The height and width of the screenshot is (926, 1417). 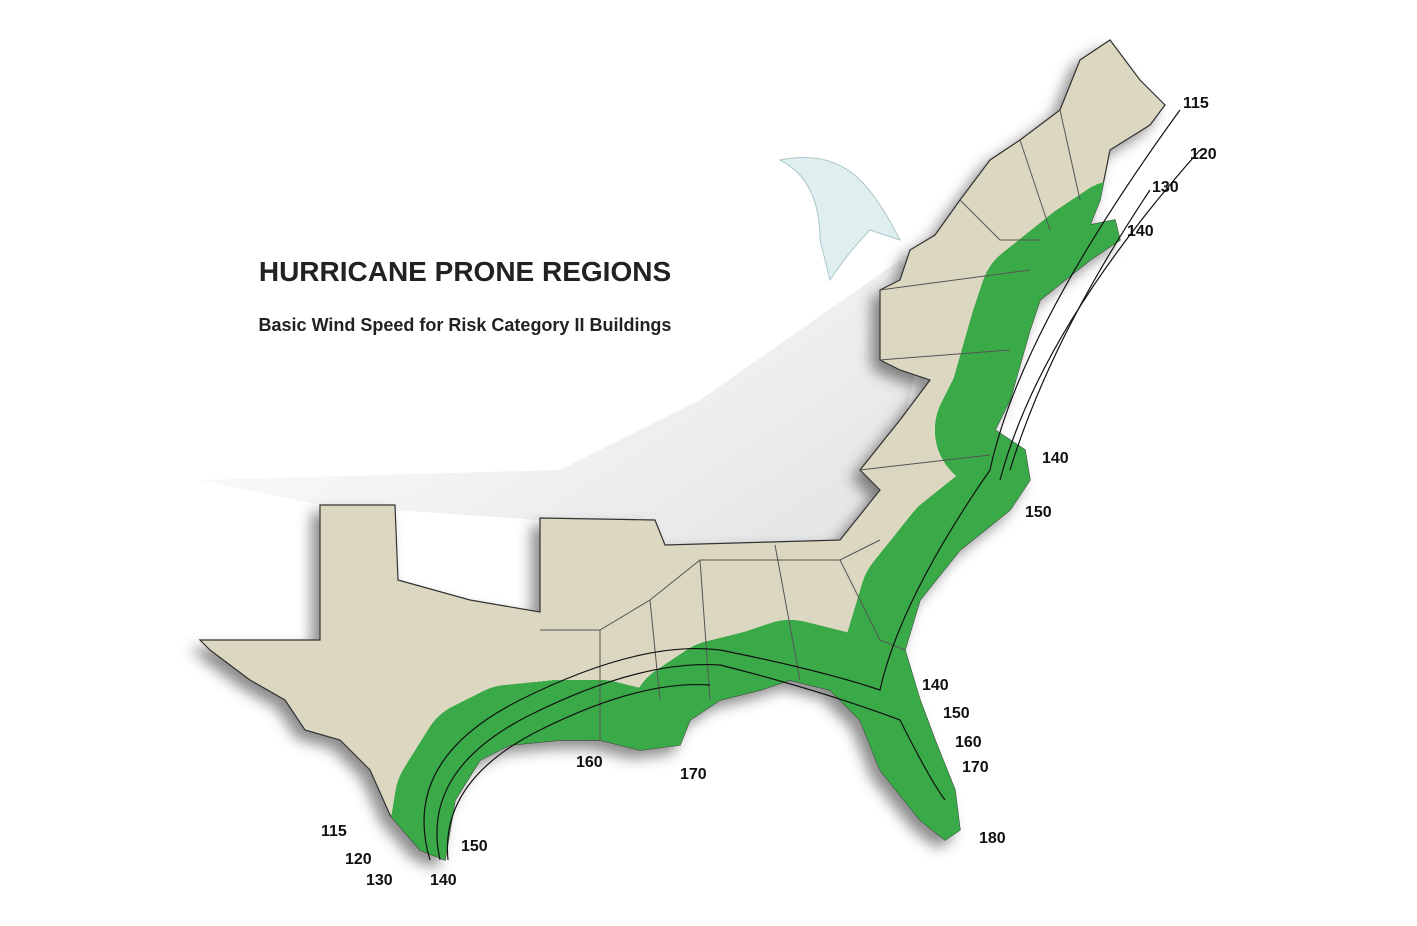 What do you see at coordinates (465, 271) in the screenshot?
I see `map-title: HURRICANE PRONE REGIONS` at bounding box center [465, 271].